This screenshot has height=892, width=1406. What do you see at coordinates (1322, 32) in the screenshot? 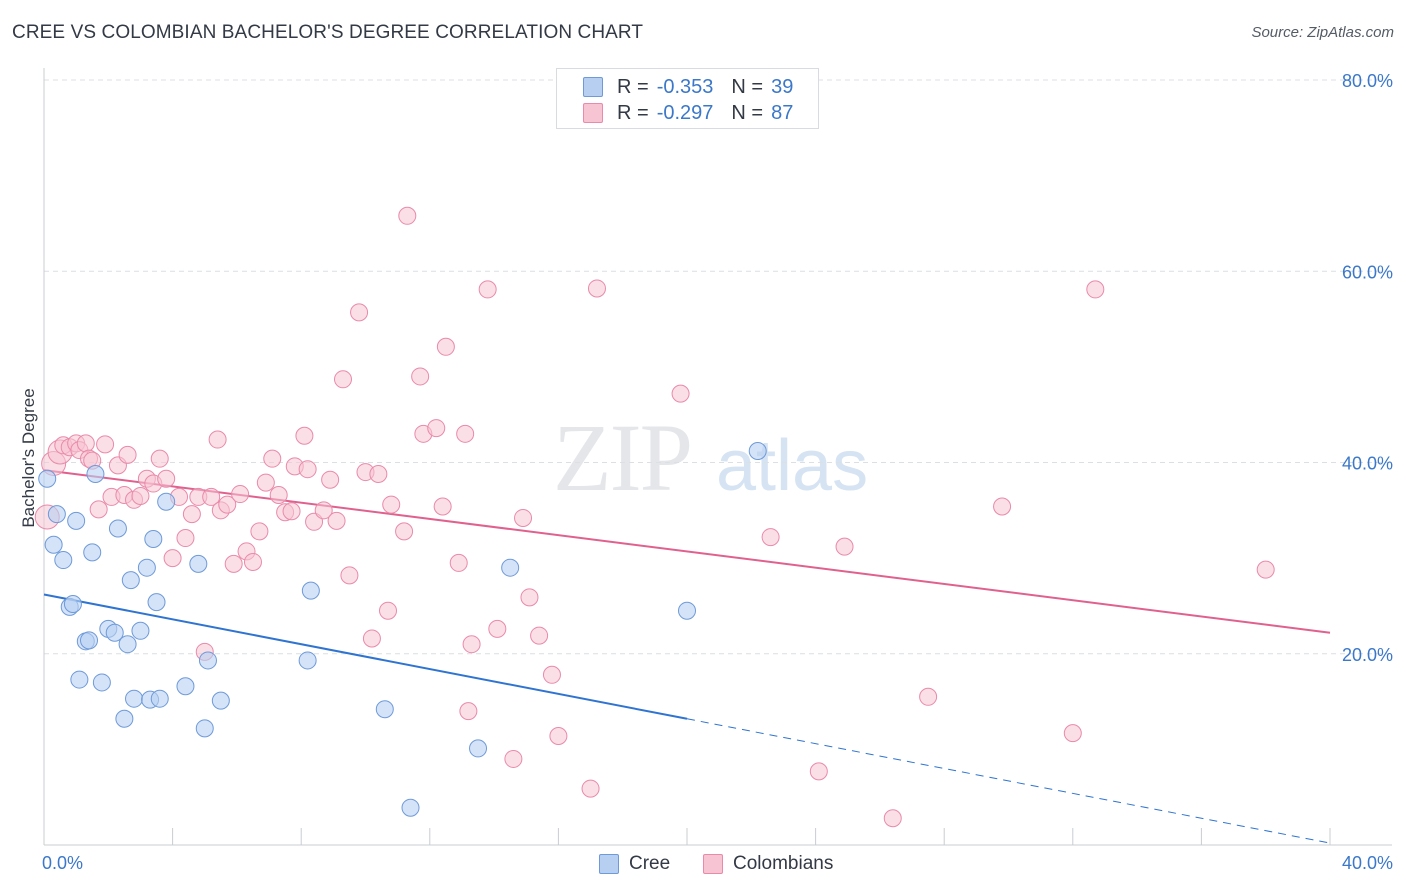
I see `source-credit: Source: ZipAtlas.com` at bounding box center [1322, 32].